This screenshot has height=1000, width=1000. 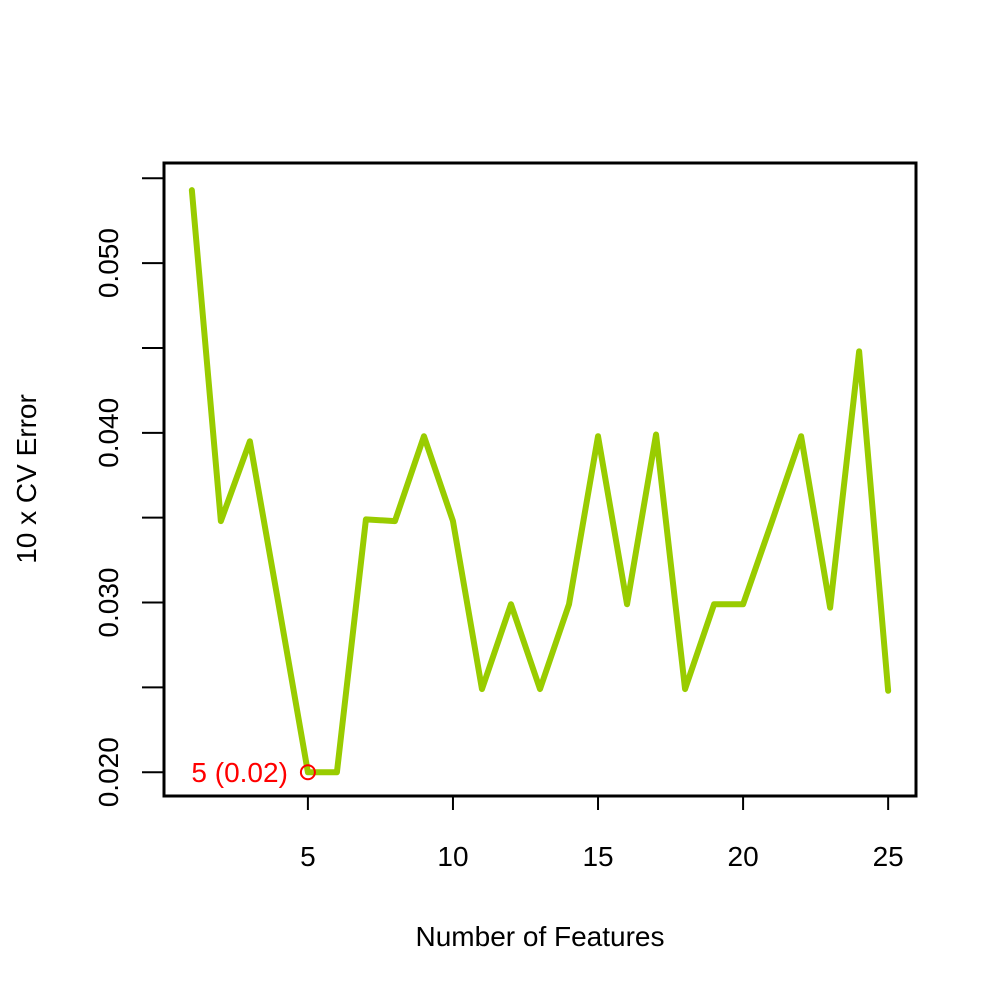 I want to click on y-tick-label: 0.020, so click(x=108, y=772).